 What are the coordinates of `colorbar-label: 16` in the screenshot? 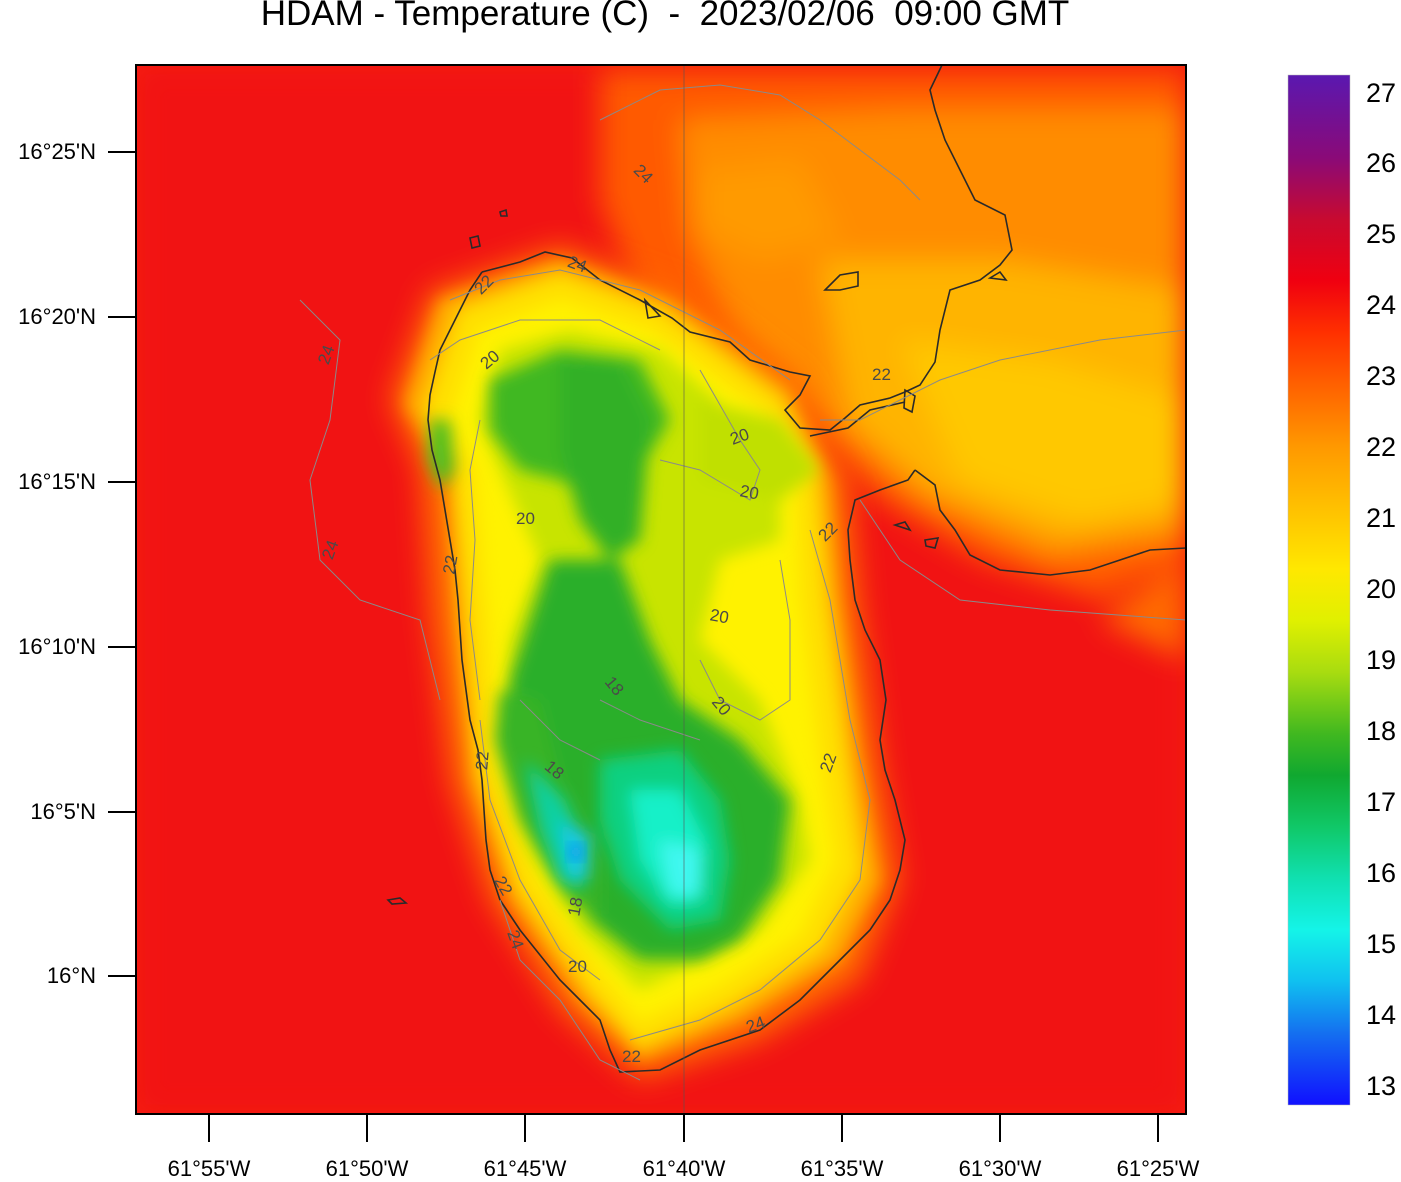 It's located at (1381, 873).